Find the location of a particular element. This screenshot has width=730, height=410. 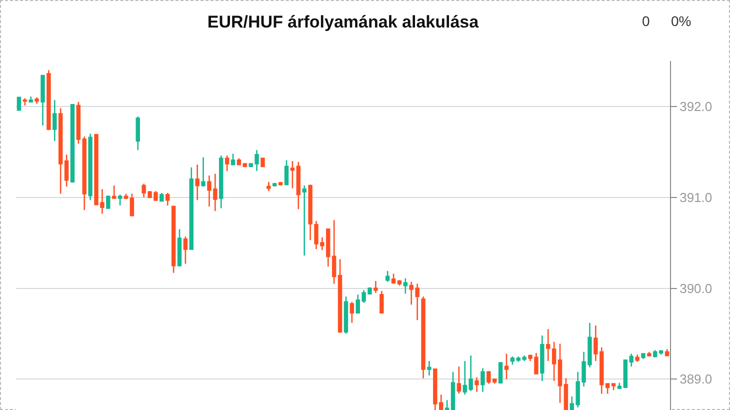

y-tick-label: 392.0 is located at coordinates (696, 106).